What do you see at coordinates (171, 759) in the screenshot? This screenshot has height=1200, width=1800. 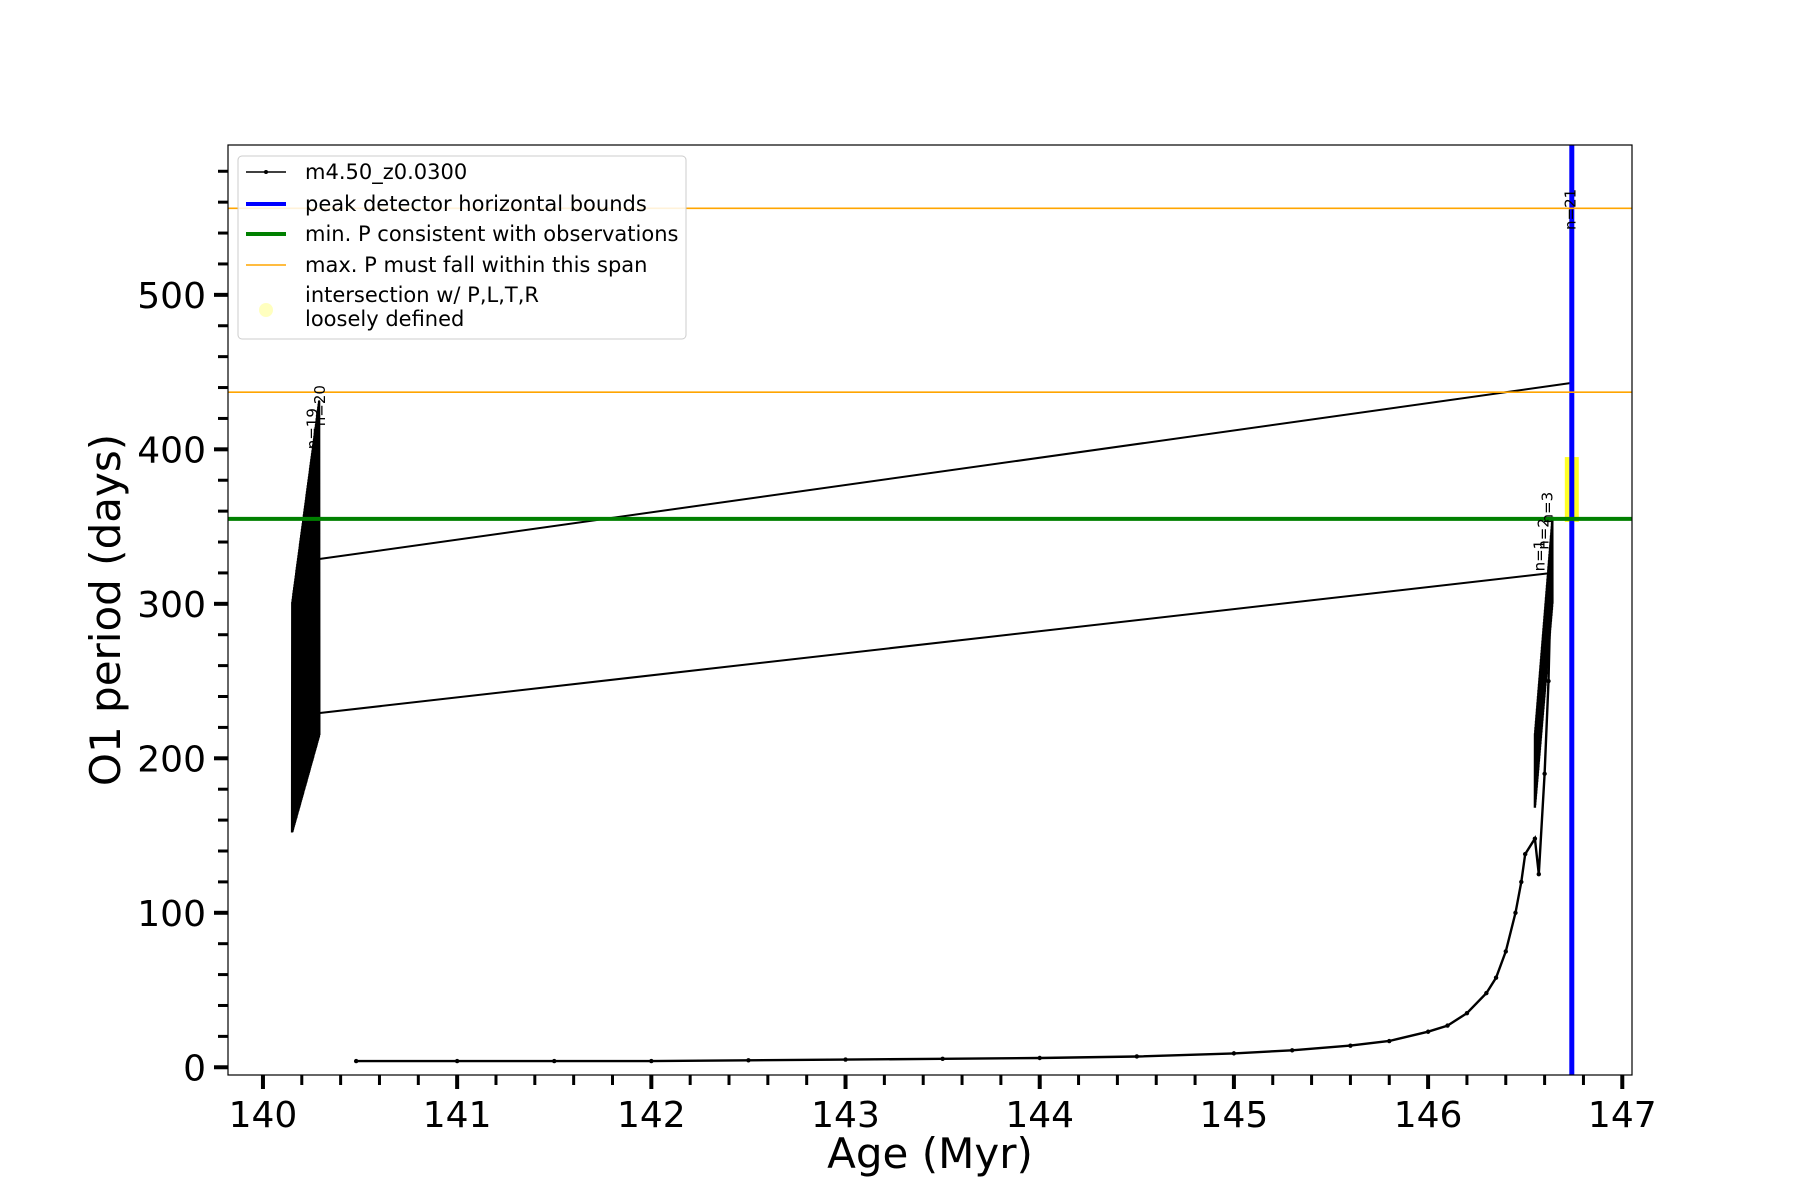 I see `y-tick-label: 200` at bounding box center [171, 759].